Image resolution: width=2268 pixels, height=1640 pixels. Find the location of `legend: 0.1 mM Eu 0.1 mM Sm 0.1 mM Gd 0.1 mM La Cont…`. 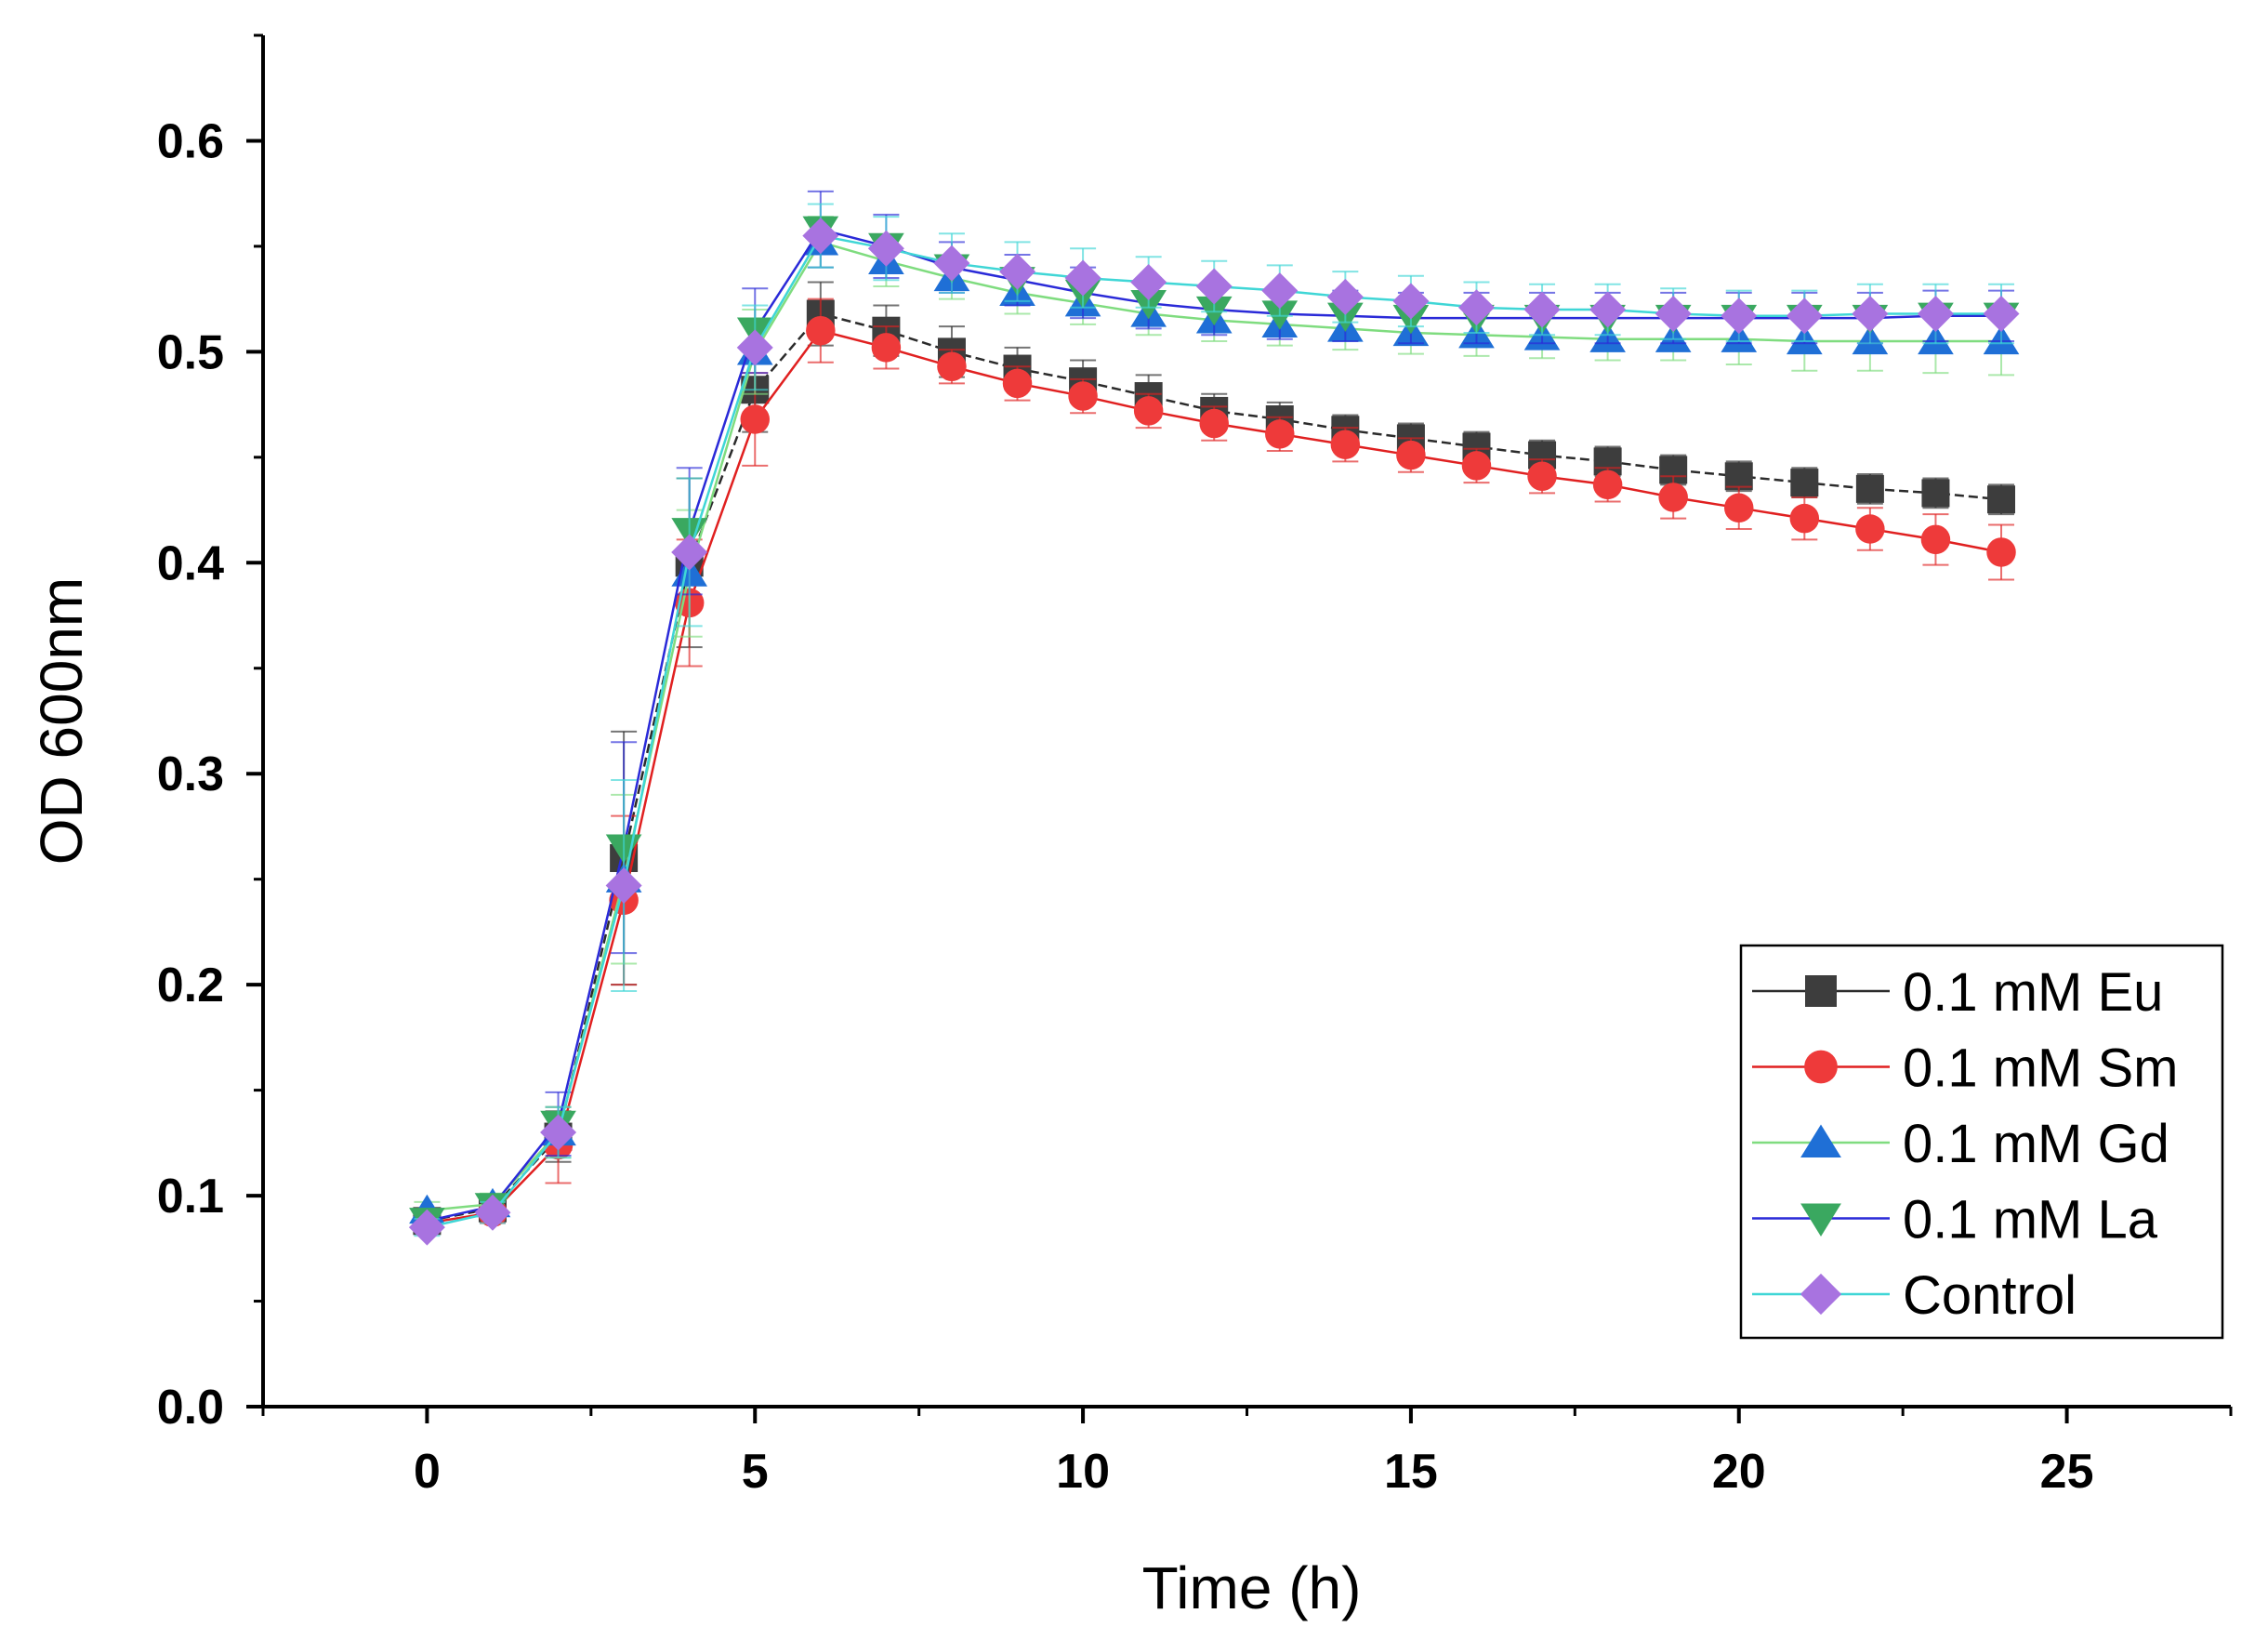

legend: 0.1 mM Eu 0.1 mM Sm 0.1 mM Gd 0.1 mM La Cont… is located at coordinates (1981, 1142).